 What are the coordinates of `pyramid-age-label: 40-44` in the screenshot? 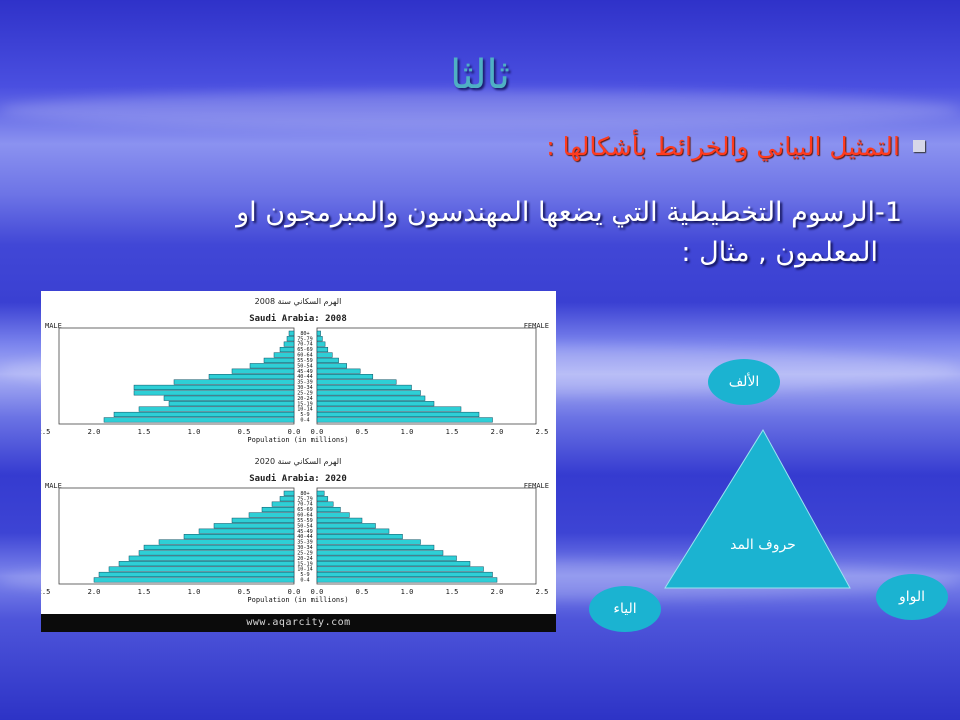 It's located at (305, 537).